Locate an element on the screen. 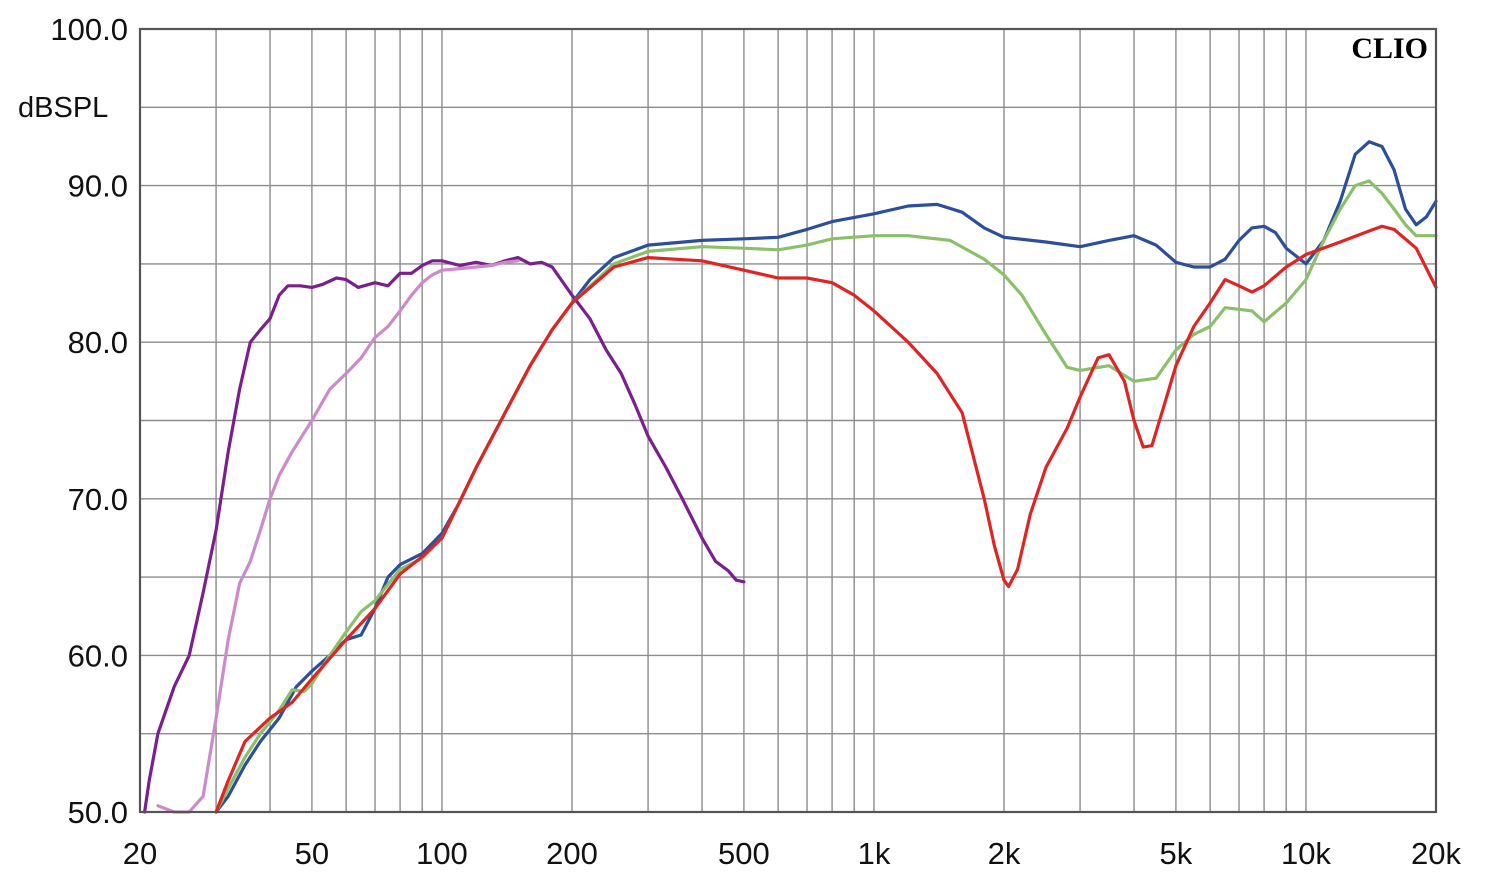 This screenshot has width=1500, height=887. x-tick-label: 20k is located at coordinates (1436, 853).